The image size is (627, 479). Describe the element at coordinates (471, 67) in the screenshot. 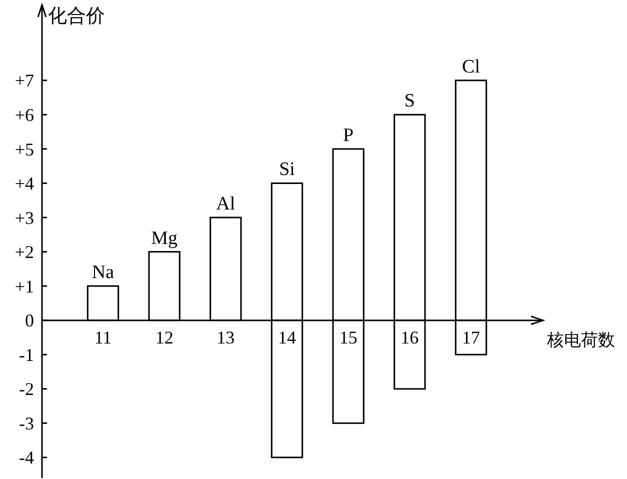

I see `annotation: Cl` at that location.